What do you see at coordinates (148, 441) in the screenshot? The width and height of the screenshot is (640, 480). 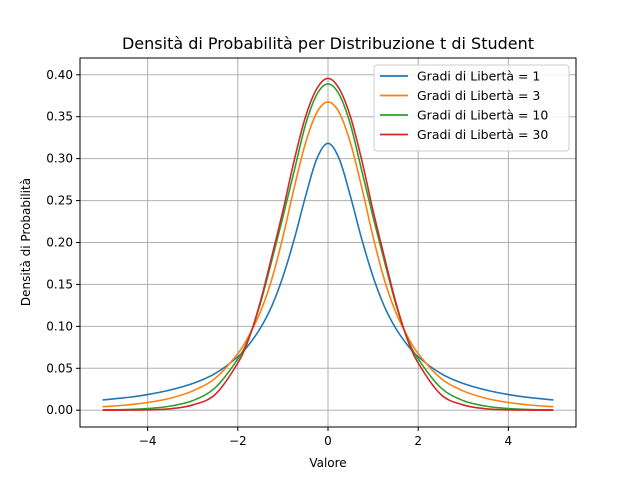 I see `x-tick-label: −4` at bounding box center [148, 441].